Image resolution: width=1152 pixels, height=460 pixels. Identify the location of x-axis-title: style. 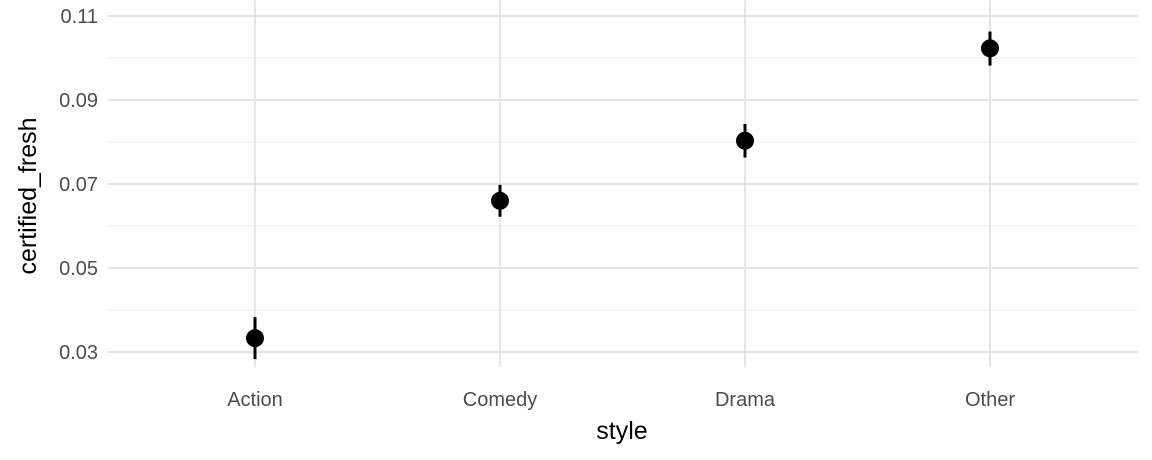
(621, 431).